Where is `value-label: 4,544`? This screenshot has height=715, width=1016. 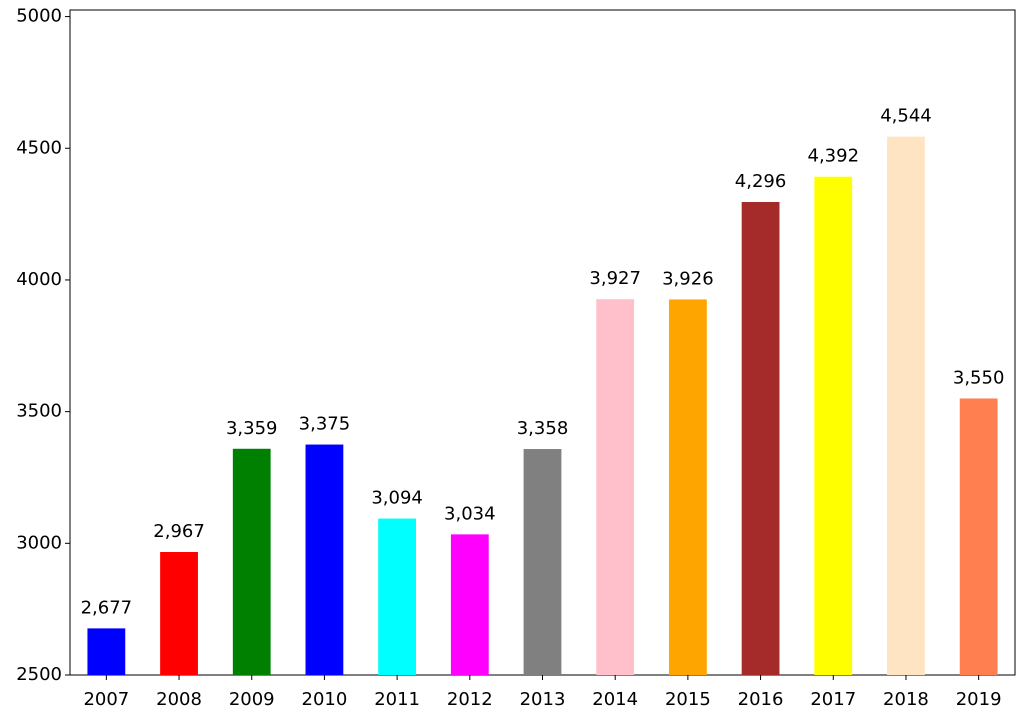
value-label: 4,544 is located at coordinates (906, 116).